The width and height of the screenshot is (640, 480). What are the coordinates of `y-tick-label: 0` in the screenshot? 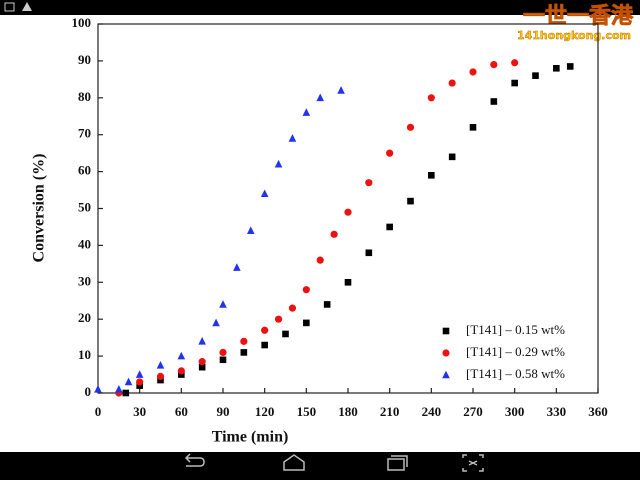 It's located at (88, 391).